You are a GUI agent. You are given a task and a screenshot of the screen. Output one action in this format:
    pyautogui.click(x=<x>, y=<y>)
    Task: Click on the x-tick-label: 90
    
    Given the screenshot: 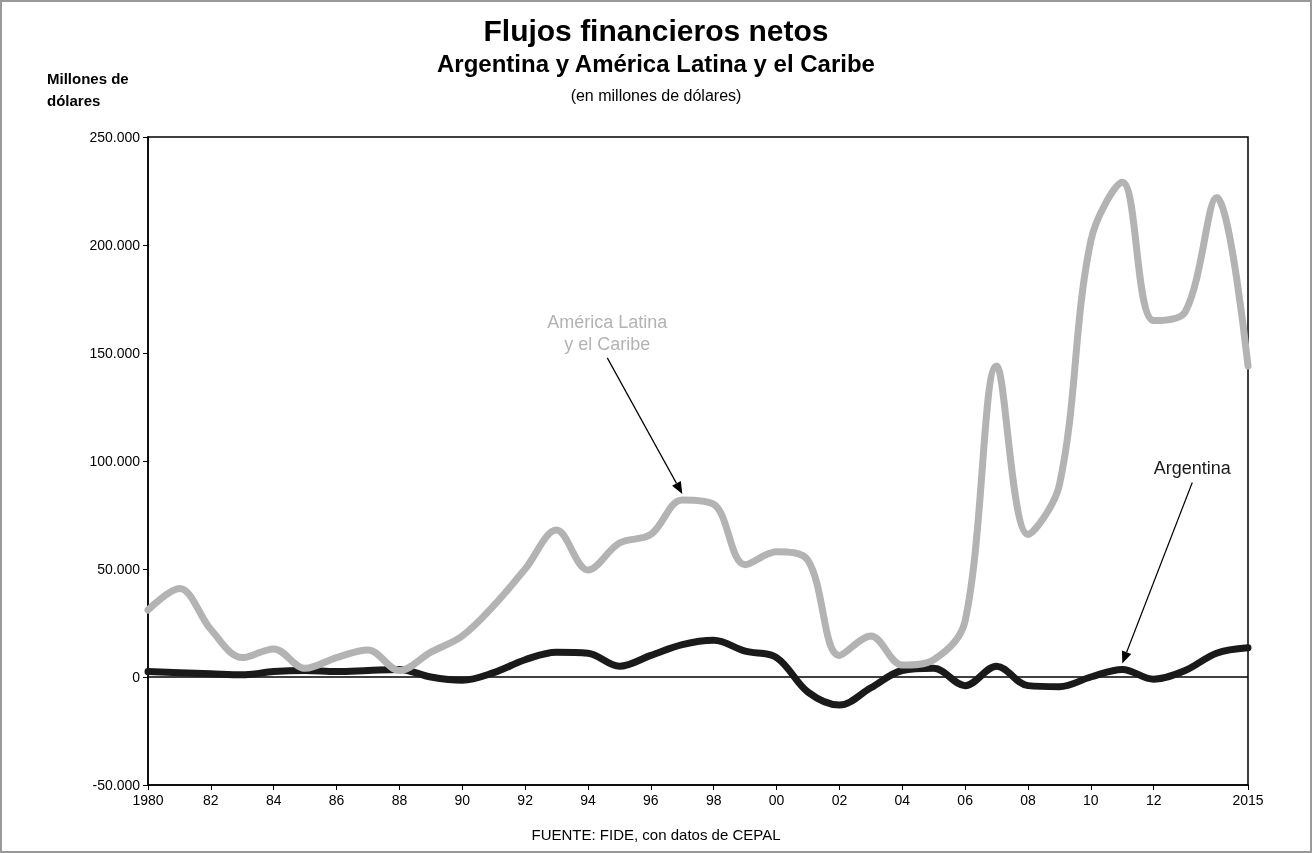 What is the action you would take?
    pyautogui.click(x=462, y=800)
    